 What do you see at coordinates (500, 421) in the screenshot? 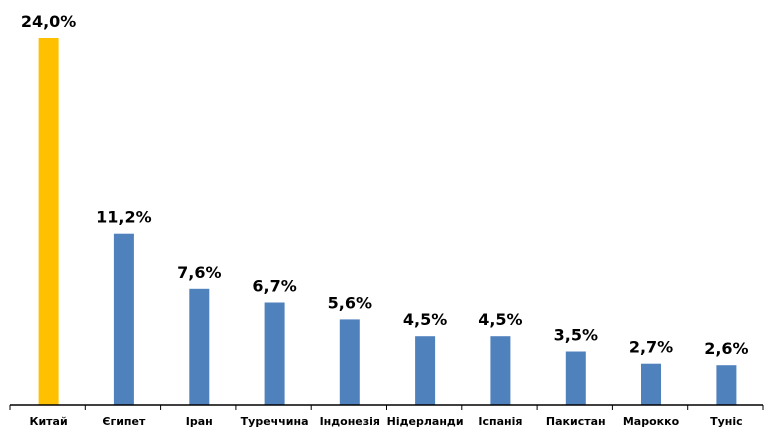
I see `category-label: Іспанія` at bounding box center [500, 421].